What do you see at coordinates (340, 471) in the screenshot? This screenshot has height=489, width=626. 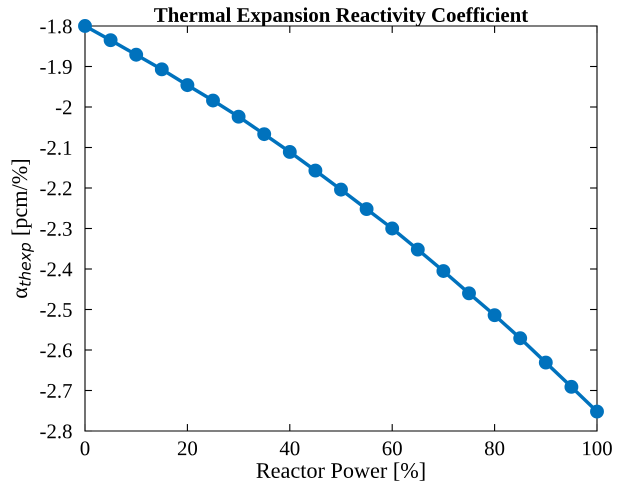 I see `x-axis-title: Reactor Power [%]` at bounding box center [340, 471].